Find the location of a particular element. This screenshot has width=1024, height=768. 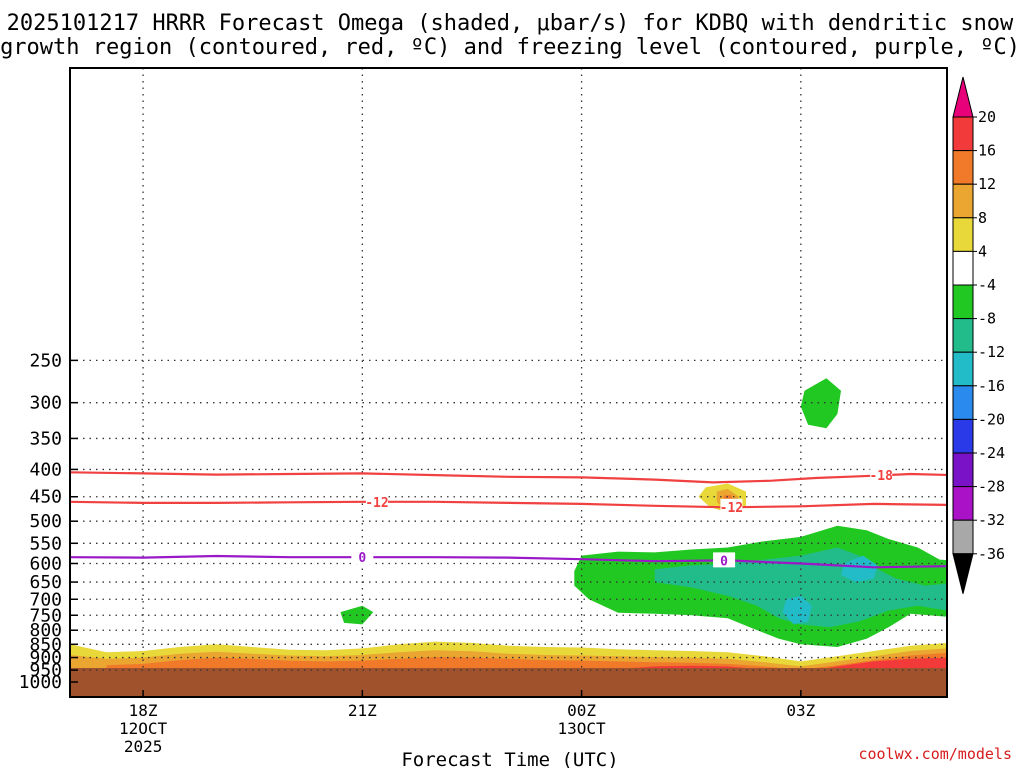

colorbar-label: -24 is located at coordinates (991, 453).